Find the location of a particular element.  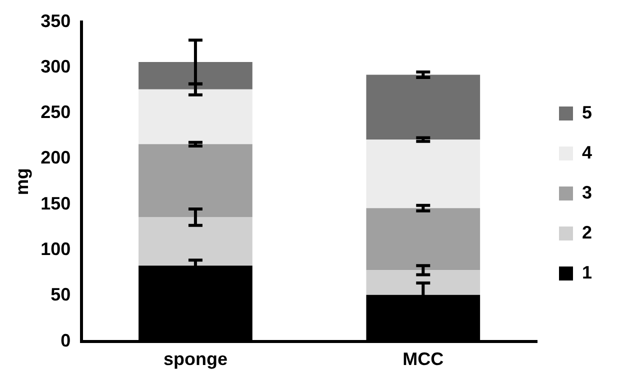

y-tick-label: 100 is located at coordinates (55, 249).